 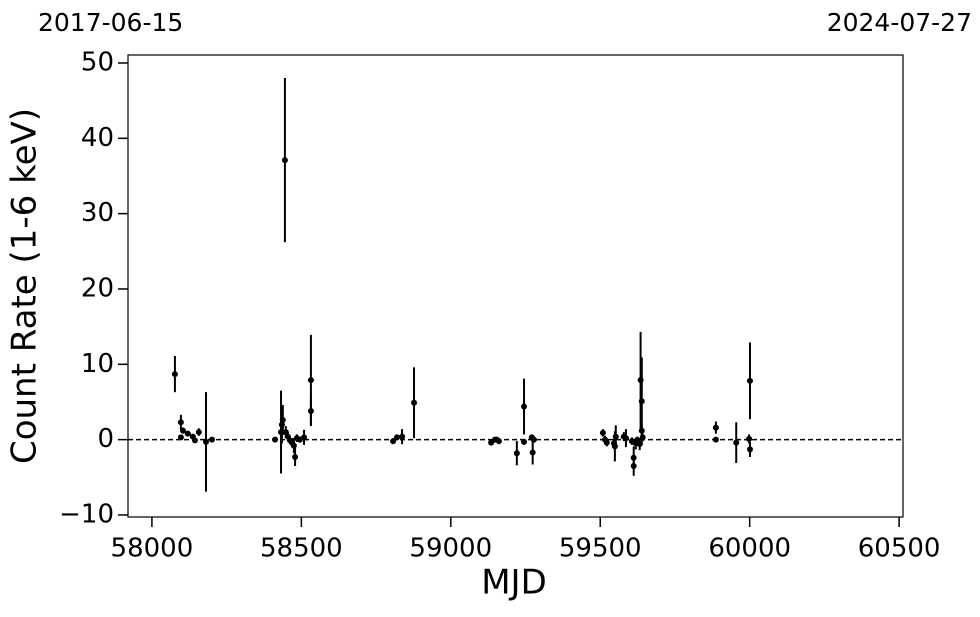 I want to click on x-tick-label: 58500, so click(x=301, y=549).